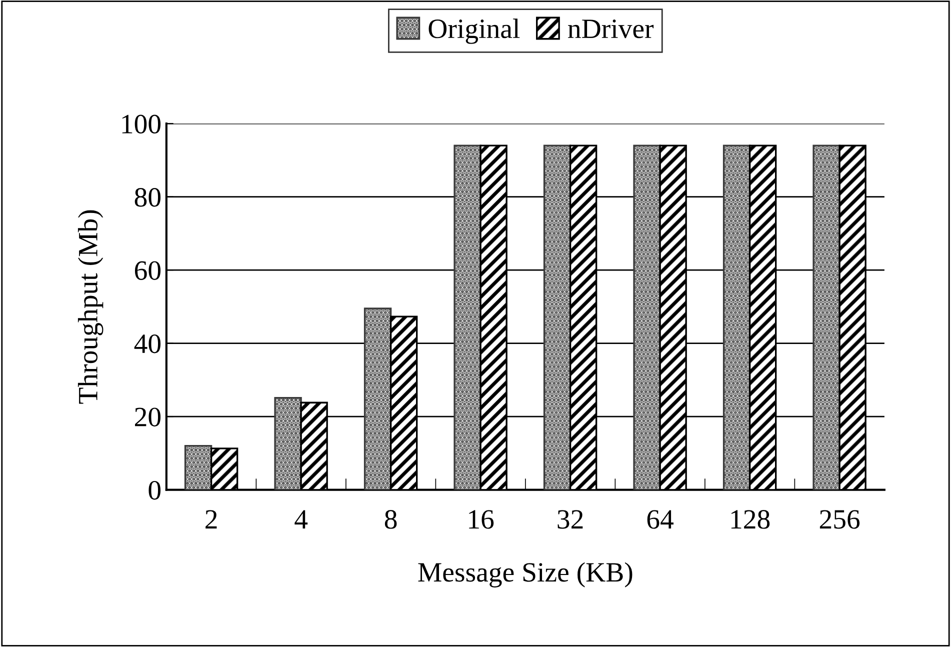 The image size is (951, 647). Describe the element at coordinates (474, 31) in the screenshot. I see `legend-label: Original` at that location.